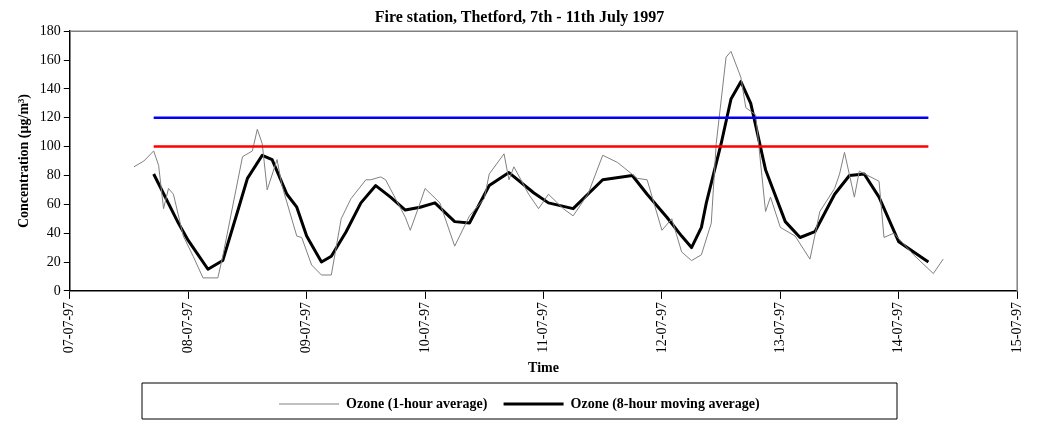 The width and height of the screenshot is (1045, 429). I want to click on y-tick-label: 20, so click(53, 261).